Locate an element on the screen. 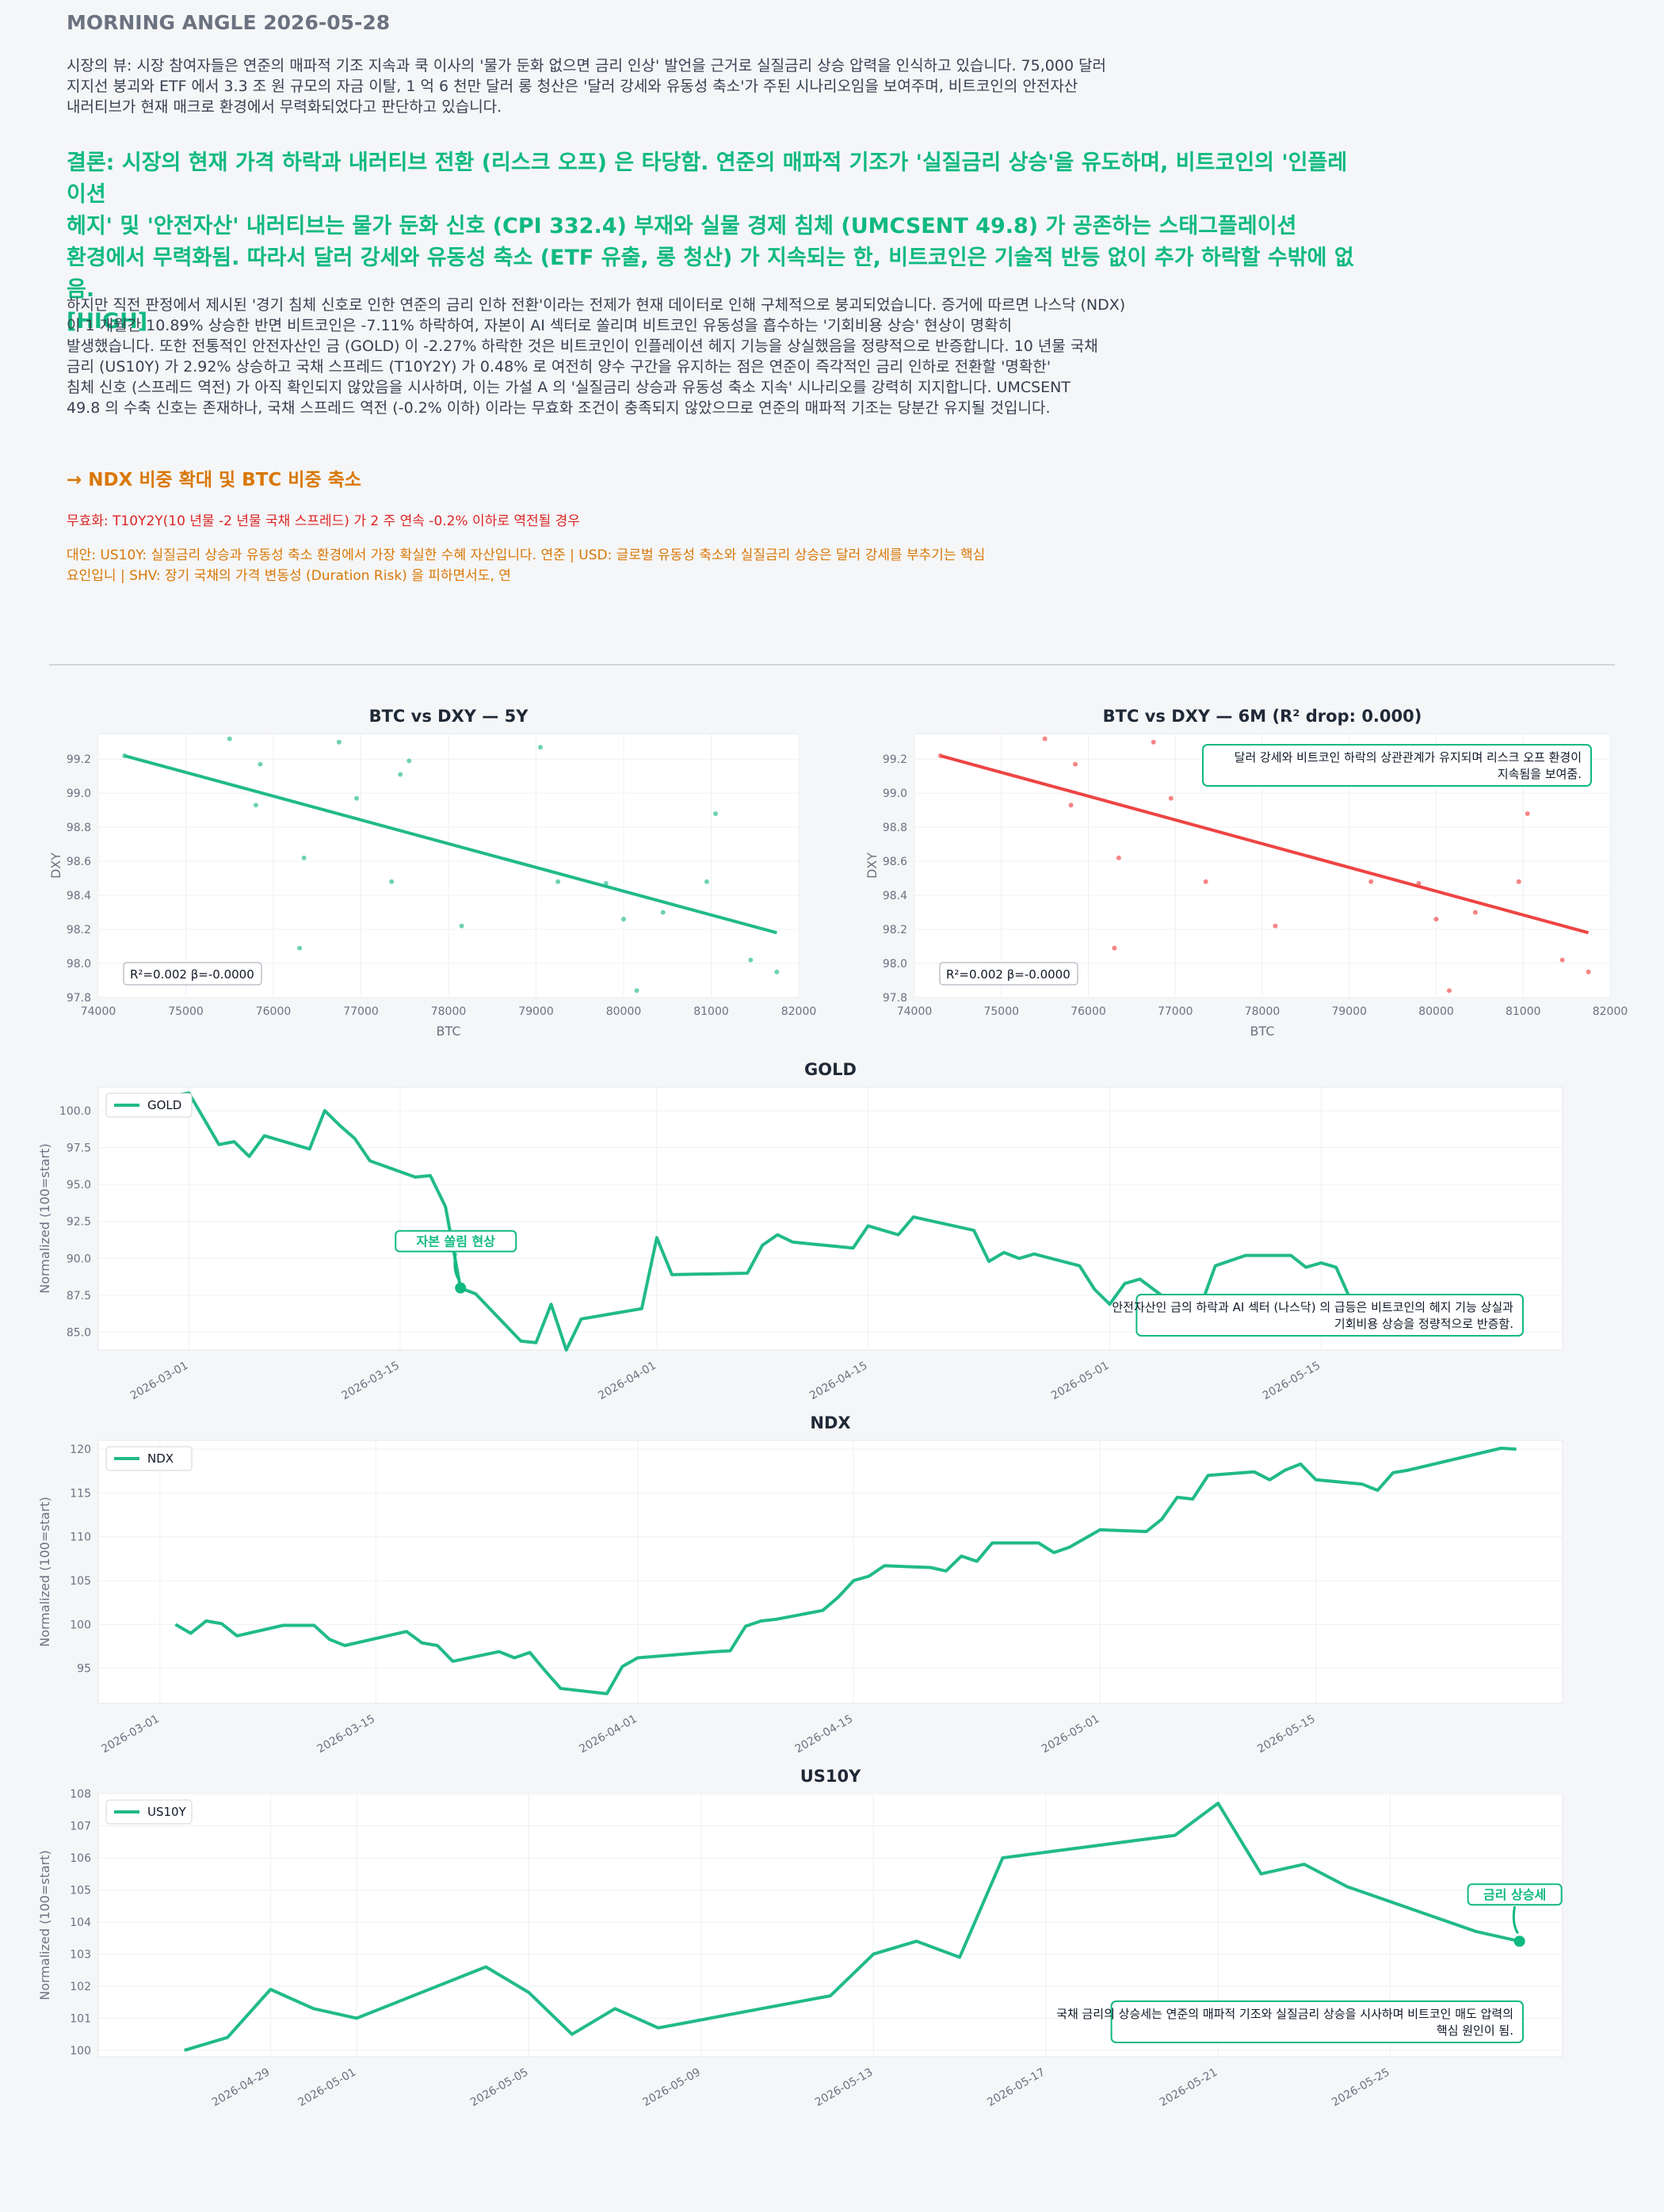  x-tick-label: 2026-03-01 is located at coordinates (159, 1381).